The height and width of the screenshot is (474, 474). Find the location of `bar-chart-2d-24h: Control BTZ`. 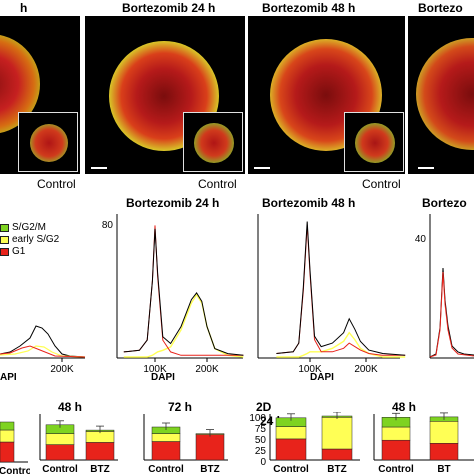

bar-chart-2d-24h: Control BTZ is located at coordinates (314, 443).